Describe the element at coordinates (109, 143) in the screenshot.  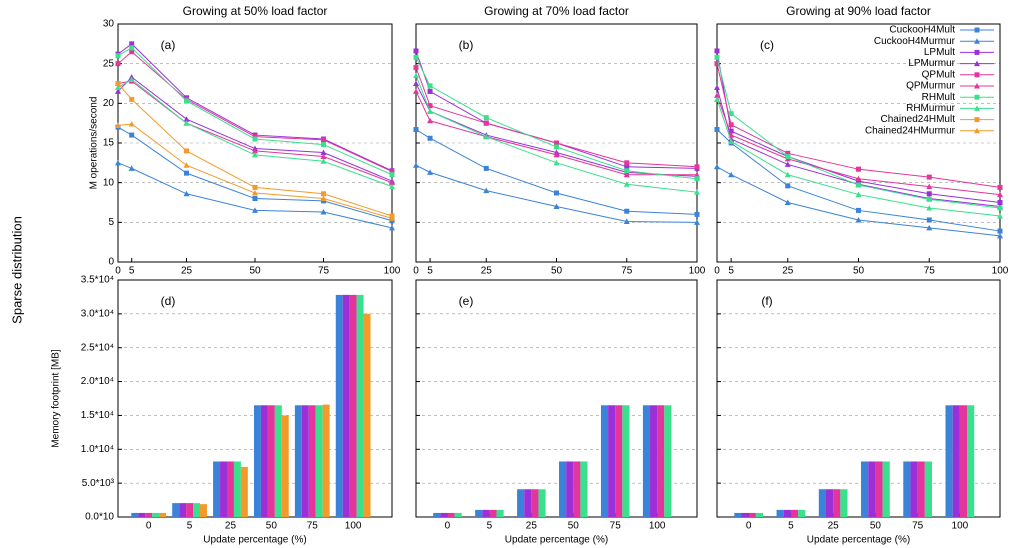
I see `y-tick-label: 15` at that location.